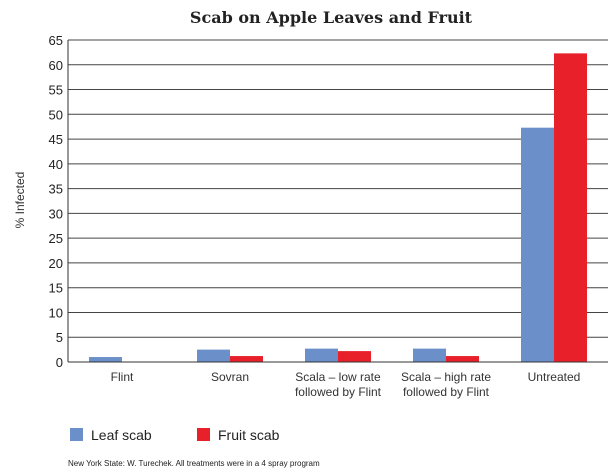  What do you see at coordinates (554, 377) in the screenshot?
I see `category-label: Untreated` at bounding box center [554, 377].